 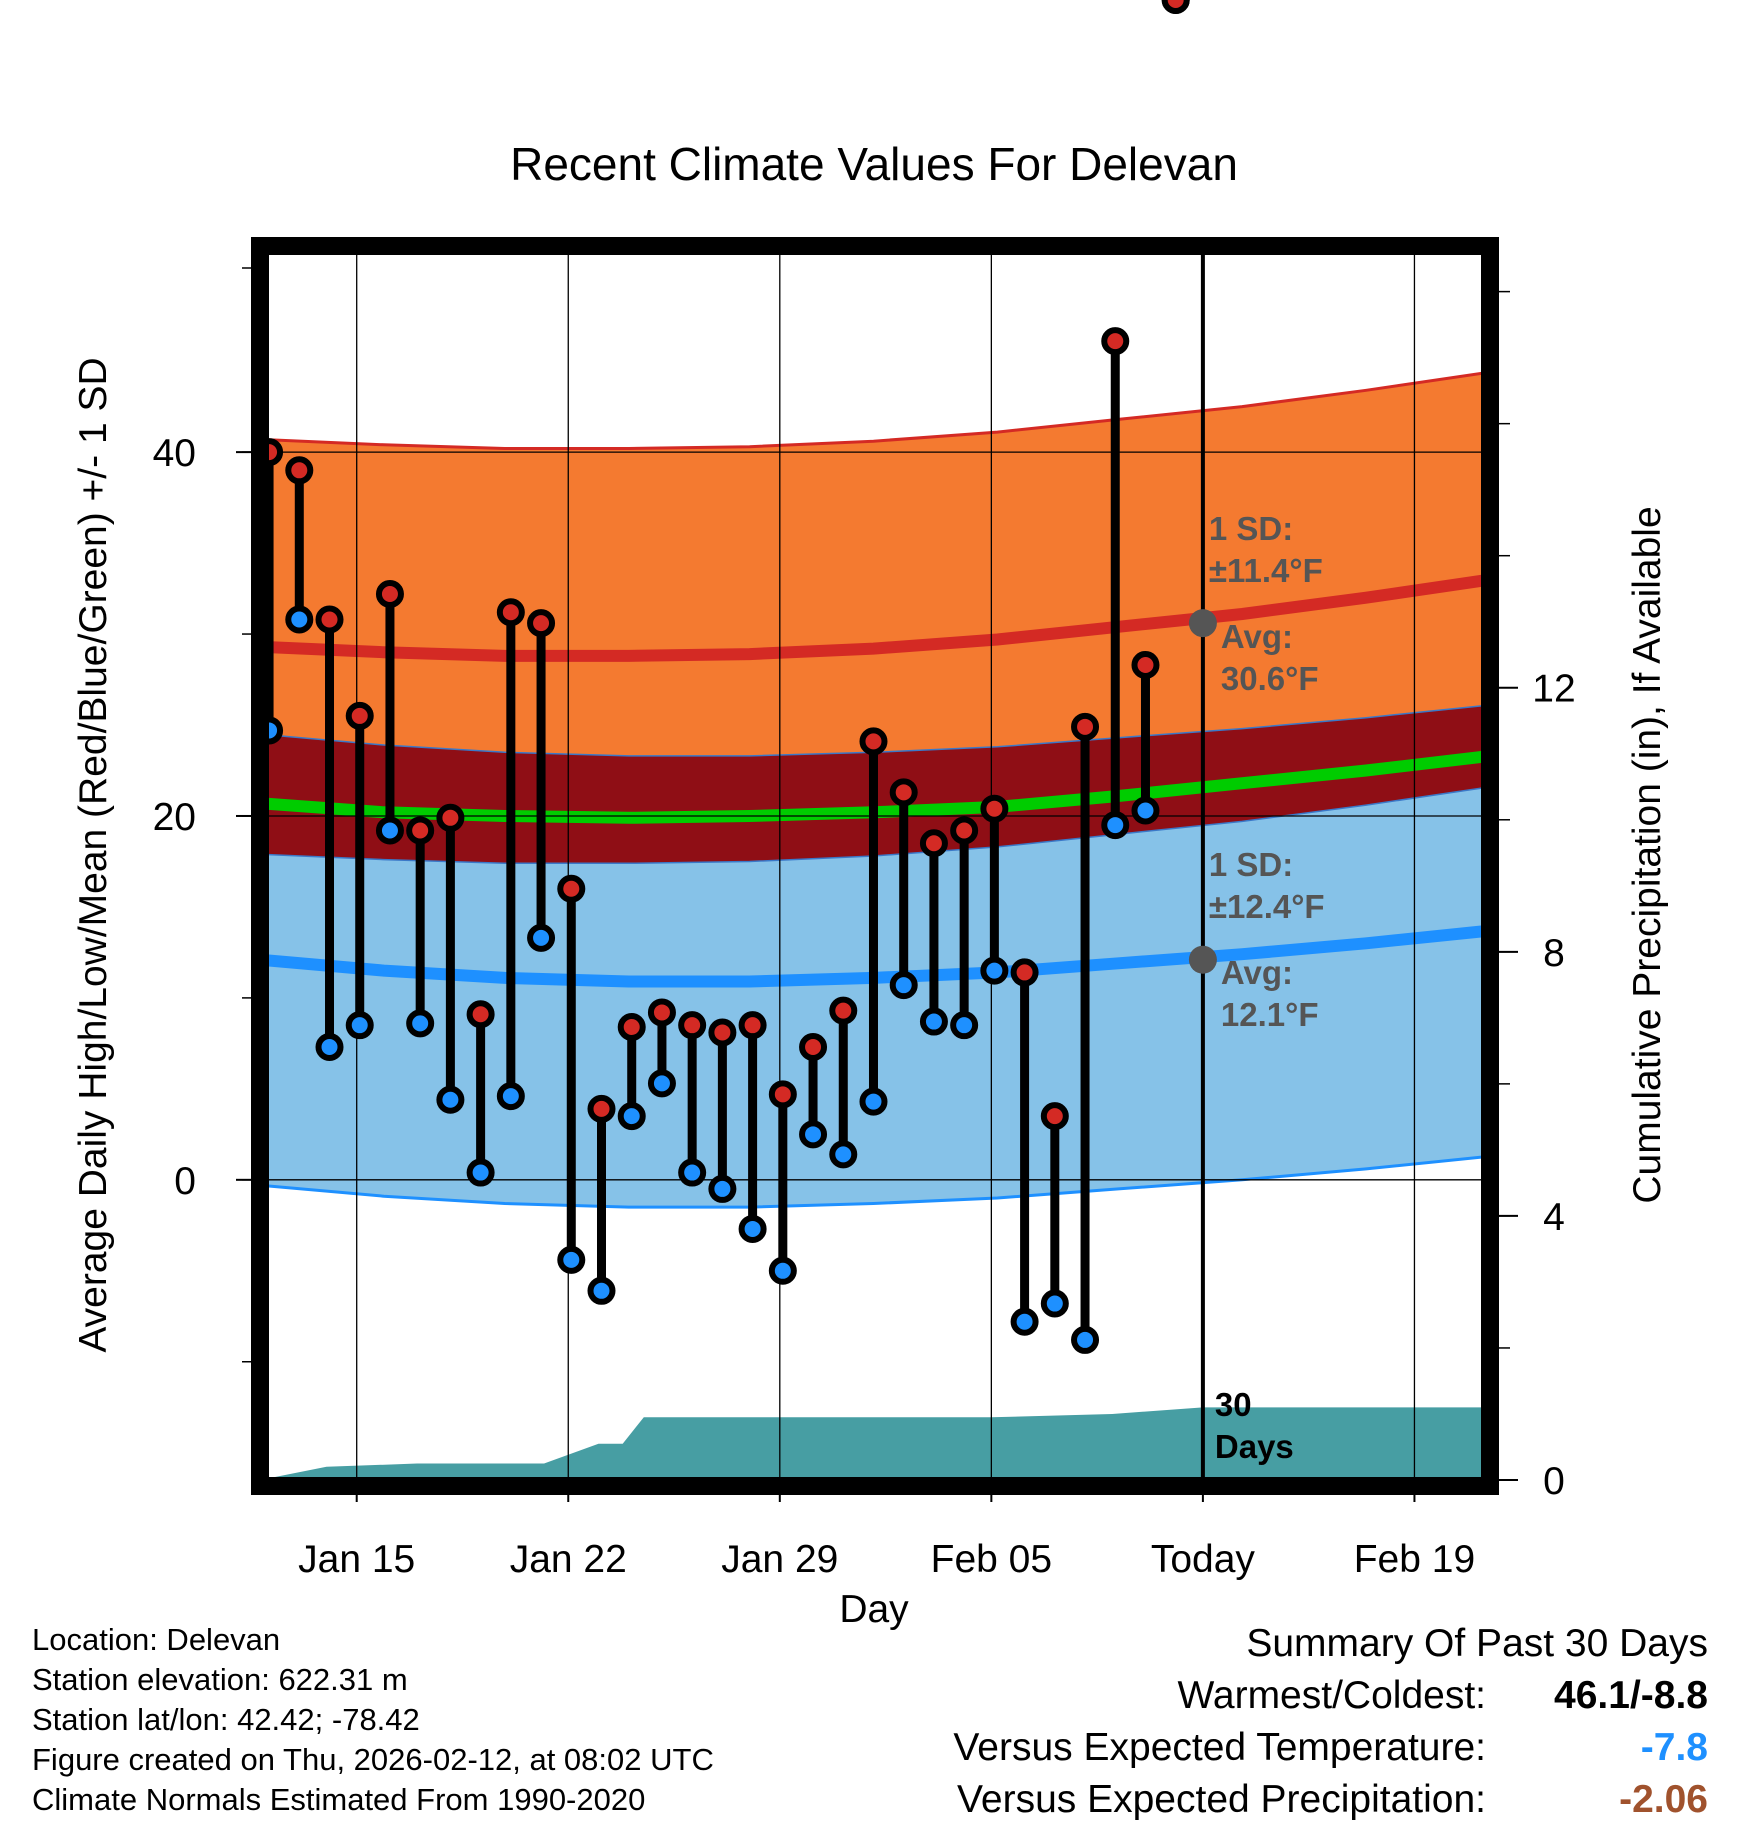 I want to click on days-count-label: 30, so click(x=1233, y=1404).